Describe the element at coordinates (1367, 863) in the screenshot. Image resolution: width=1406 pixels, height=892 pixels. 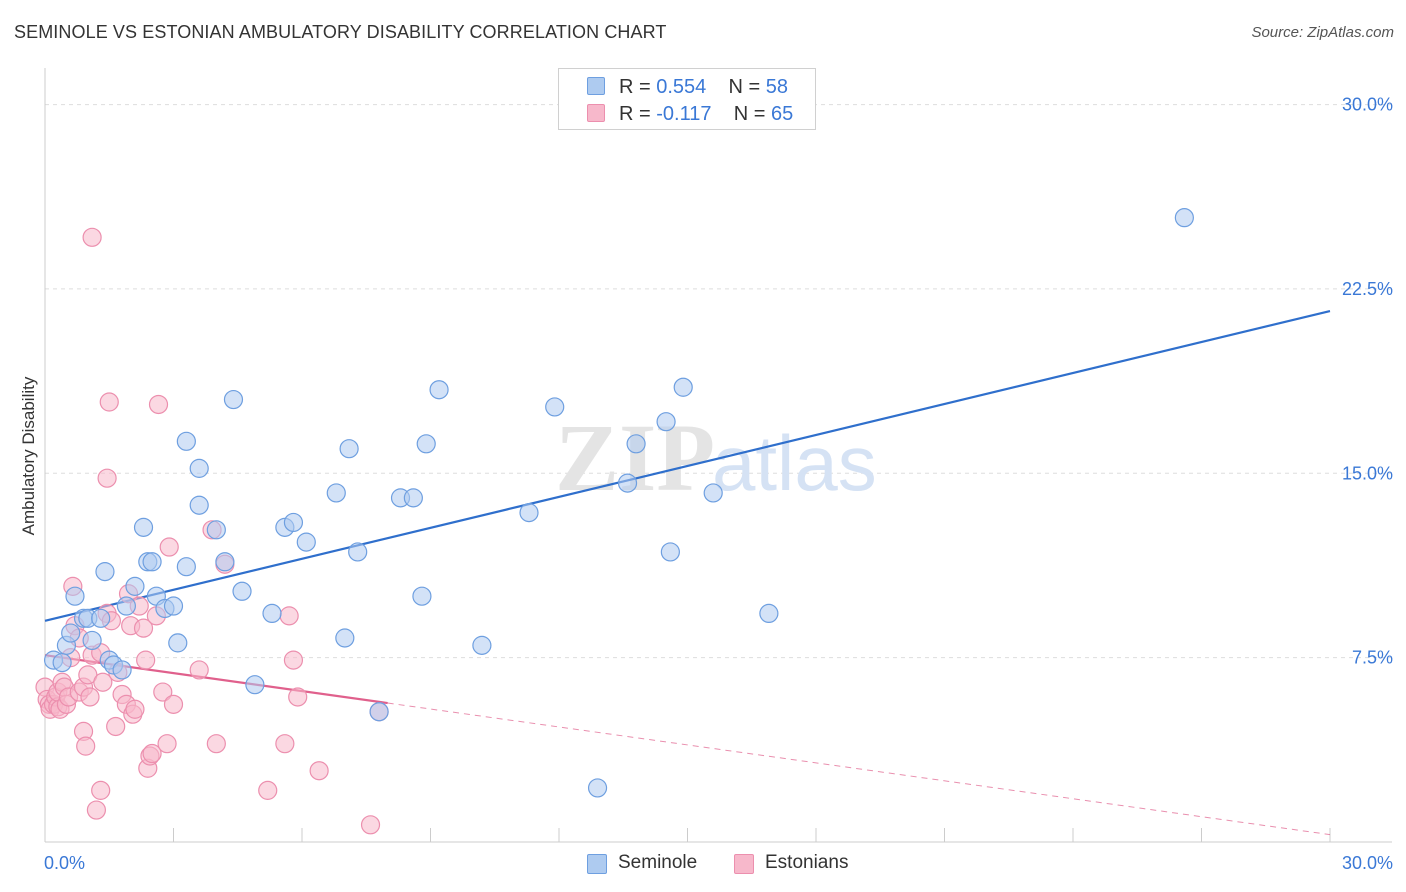
I see `x-tick-label-max: 30.0%` at that location.